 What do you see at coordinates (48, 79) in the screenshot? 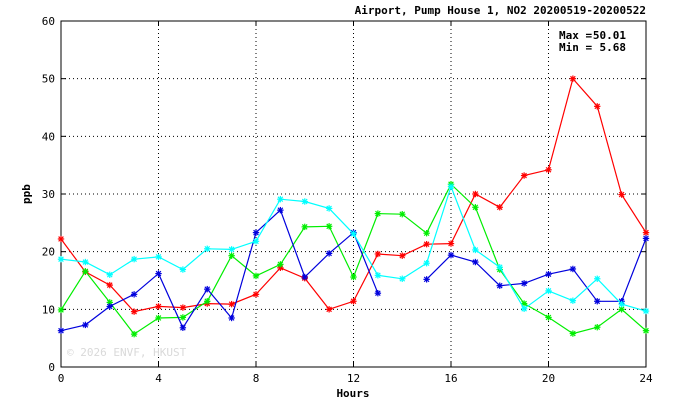
I see `y-tick-label: 50` at bounding box center [48, 79].